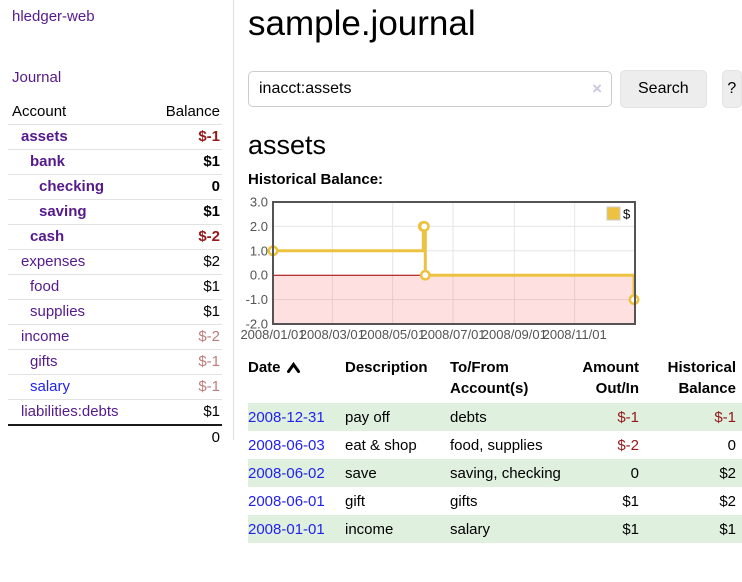 The height and width of the screenshot is (582, 742). I want to click on svg-text: 0.0, so click(259, 275).